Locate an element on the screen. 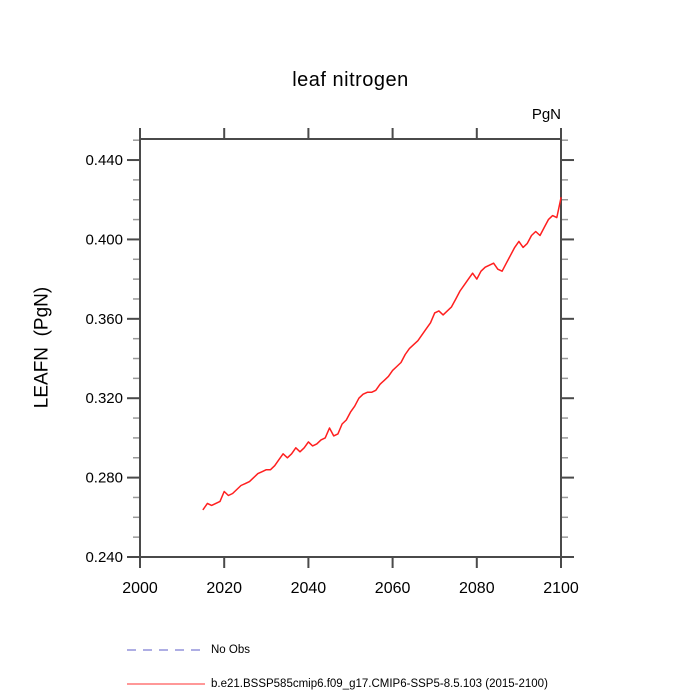 The width and height of the screenshot is (700, 700). x-tick-label: 2000 is located at coordinates (140, 588).